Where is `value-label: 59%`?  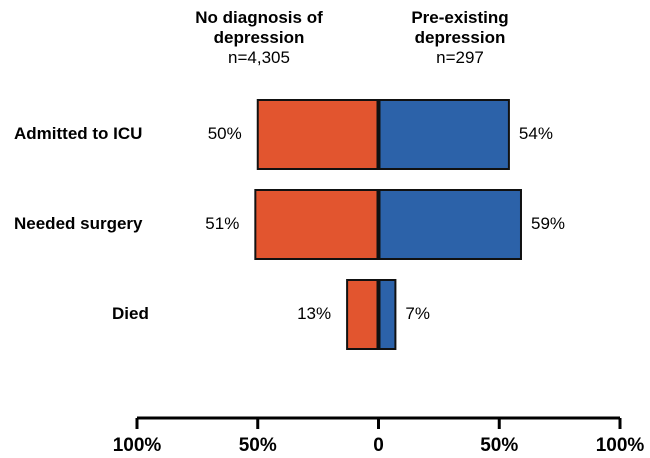 value-label: 59% is located at coordinates (548, 223).